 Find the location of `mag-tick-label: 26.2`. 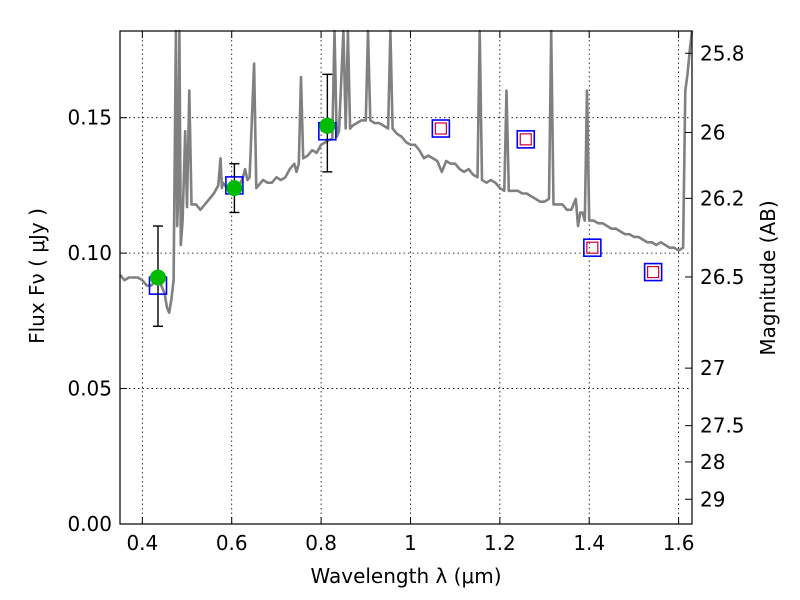

mag-tick-label: 26.2 is located at coordinates (722, 198).